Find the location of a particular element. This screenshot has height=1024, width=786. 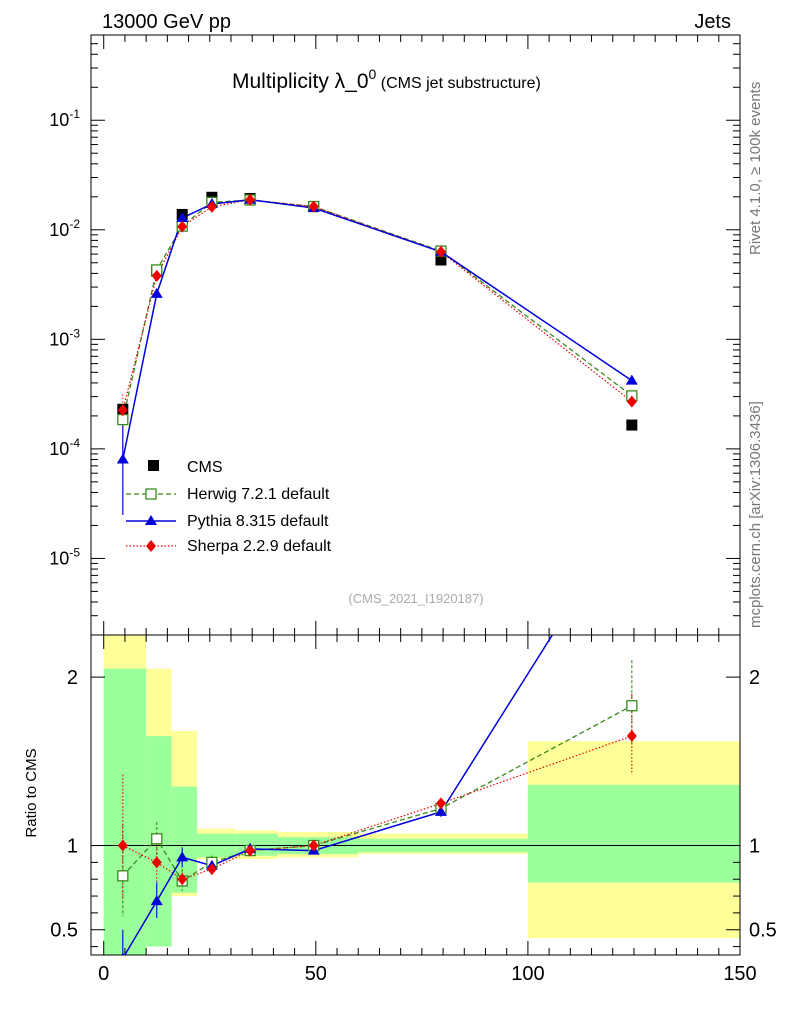

herwig-main-point is located at coordinates (123, 419).